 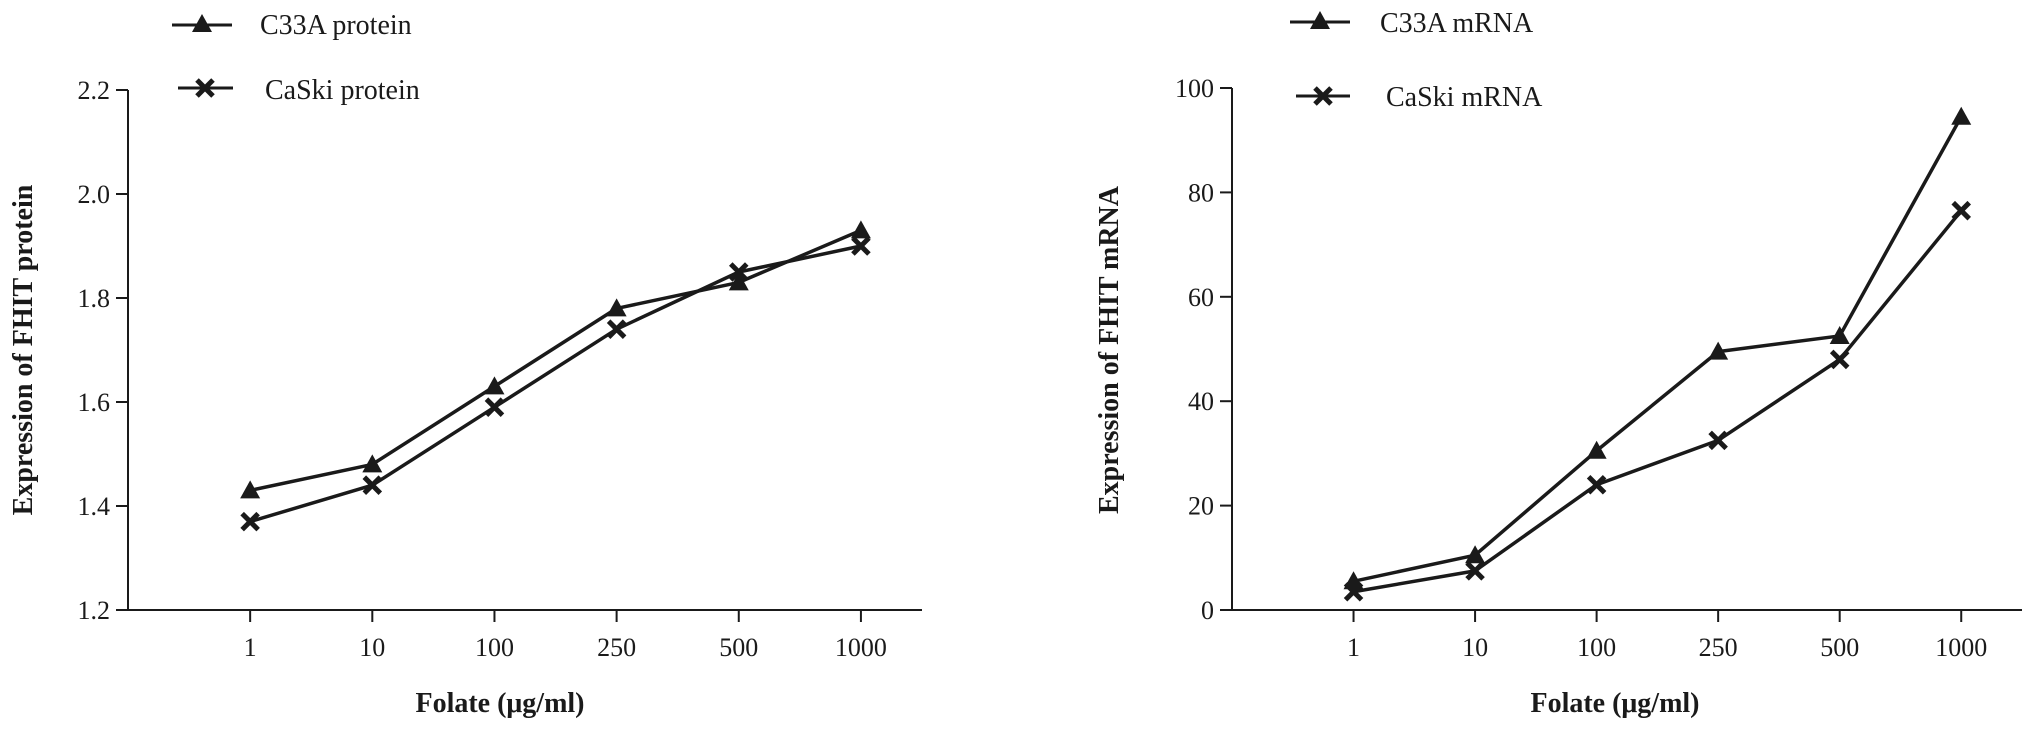 I want to click on protein-y-tick-label: 1.6, so click(x=94, y=402).